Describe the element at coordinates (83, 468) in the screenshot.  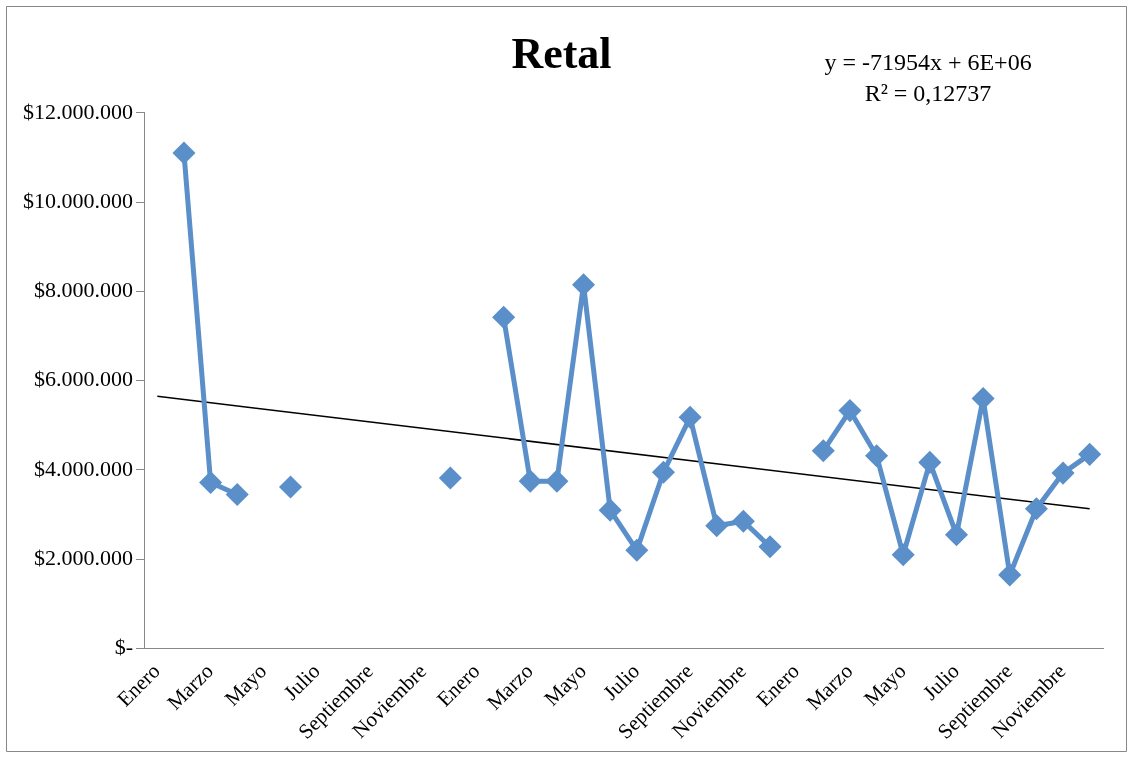
I see `y-tick-label: $4.000.000` at that location.